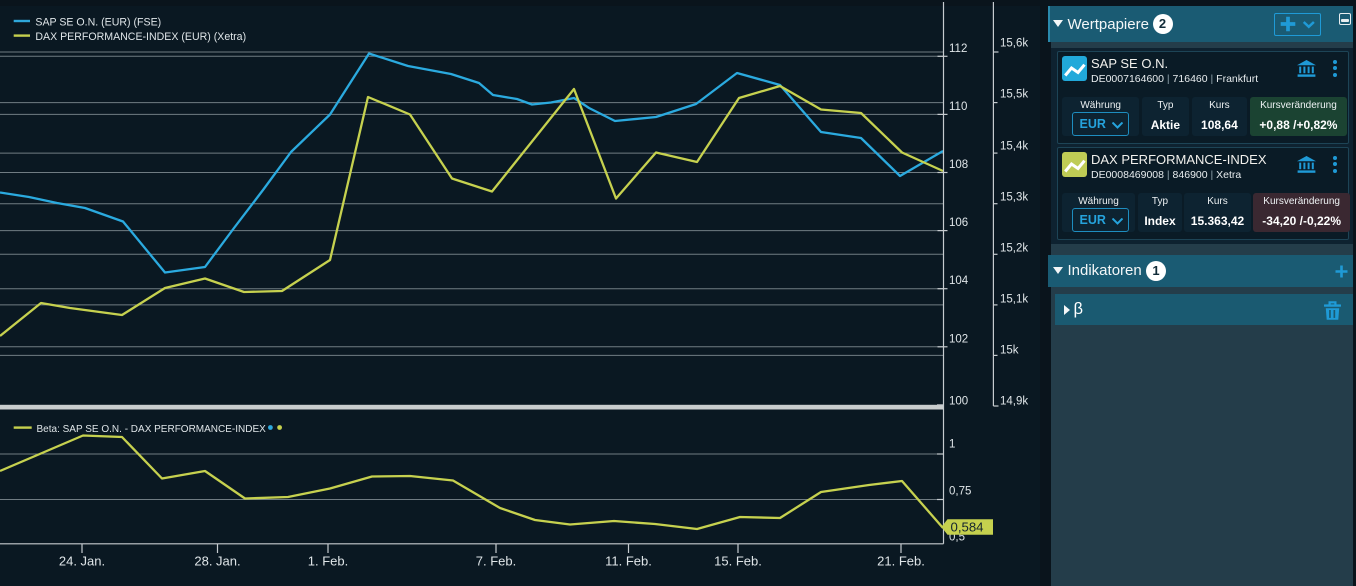 This screenshot has width=1356, height=586. Describe the element at coordinates (1014, 198) in the screenshot. I see `svg-text: 15,3k` at that location.